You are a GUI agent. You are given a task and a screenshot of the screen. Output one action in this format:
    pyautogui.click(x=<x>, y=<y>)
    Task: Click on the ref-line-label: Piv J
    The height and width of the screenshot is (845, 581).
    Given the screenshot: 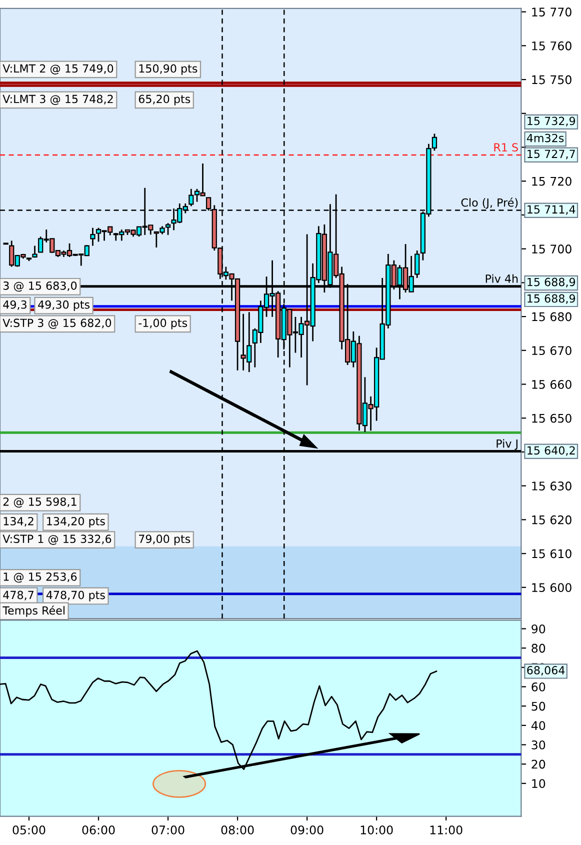 What is the action you would take?
    pyautogui.click(x=507, y=444)
    